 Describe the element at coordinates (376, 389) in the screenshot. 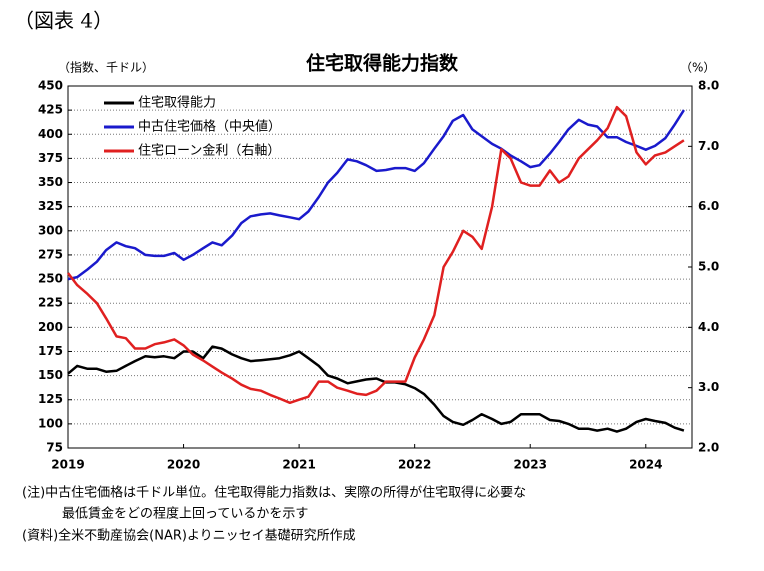

I see `series-line` at that location.